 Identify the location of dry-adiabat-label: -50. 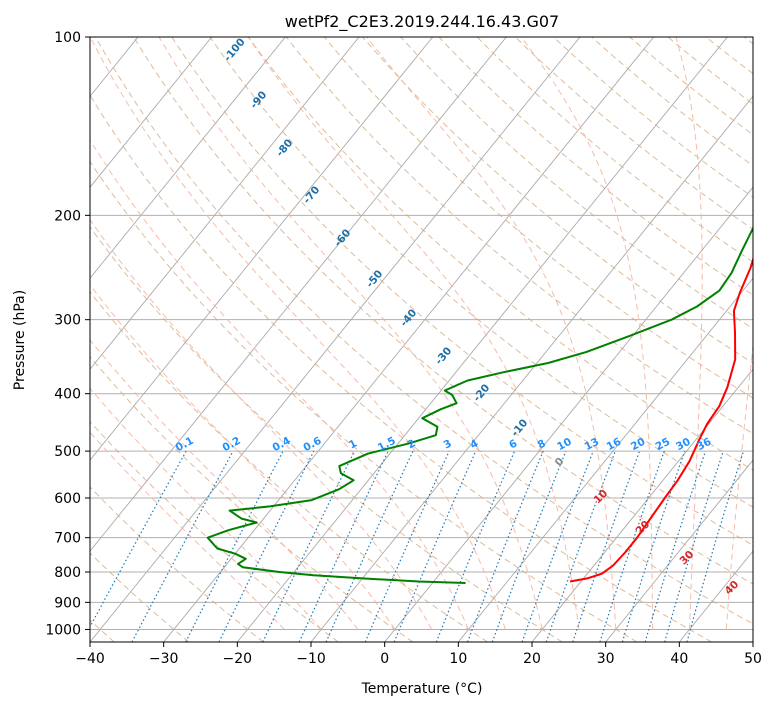
(374, 279).